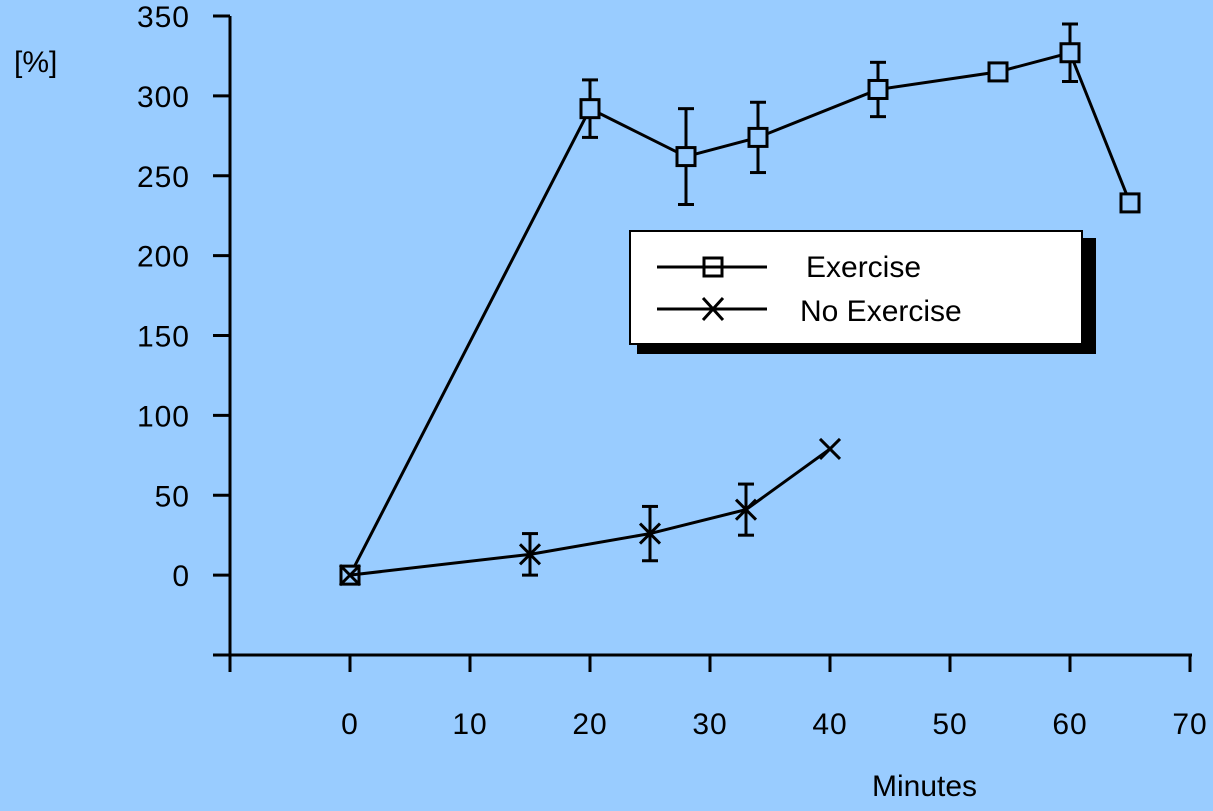  What do you see at coordinates (172, 496) in the screenshot?
I see `y-tick-label: 50` at bounding box center [172, 496].